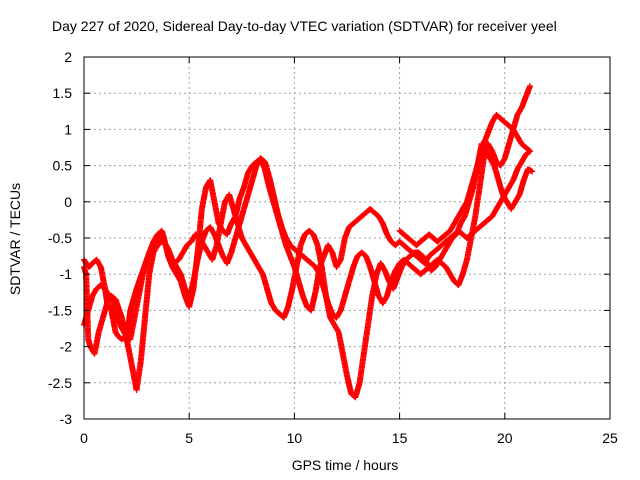 This screenshot has width=640, height=480. Describe the element at coordinates (60, 238) in the screenshot. I see `y-tick-label: -0.5` at that location.